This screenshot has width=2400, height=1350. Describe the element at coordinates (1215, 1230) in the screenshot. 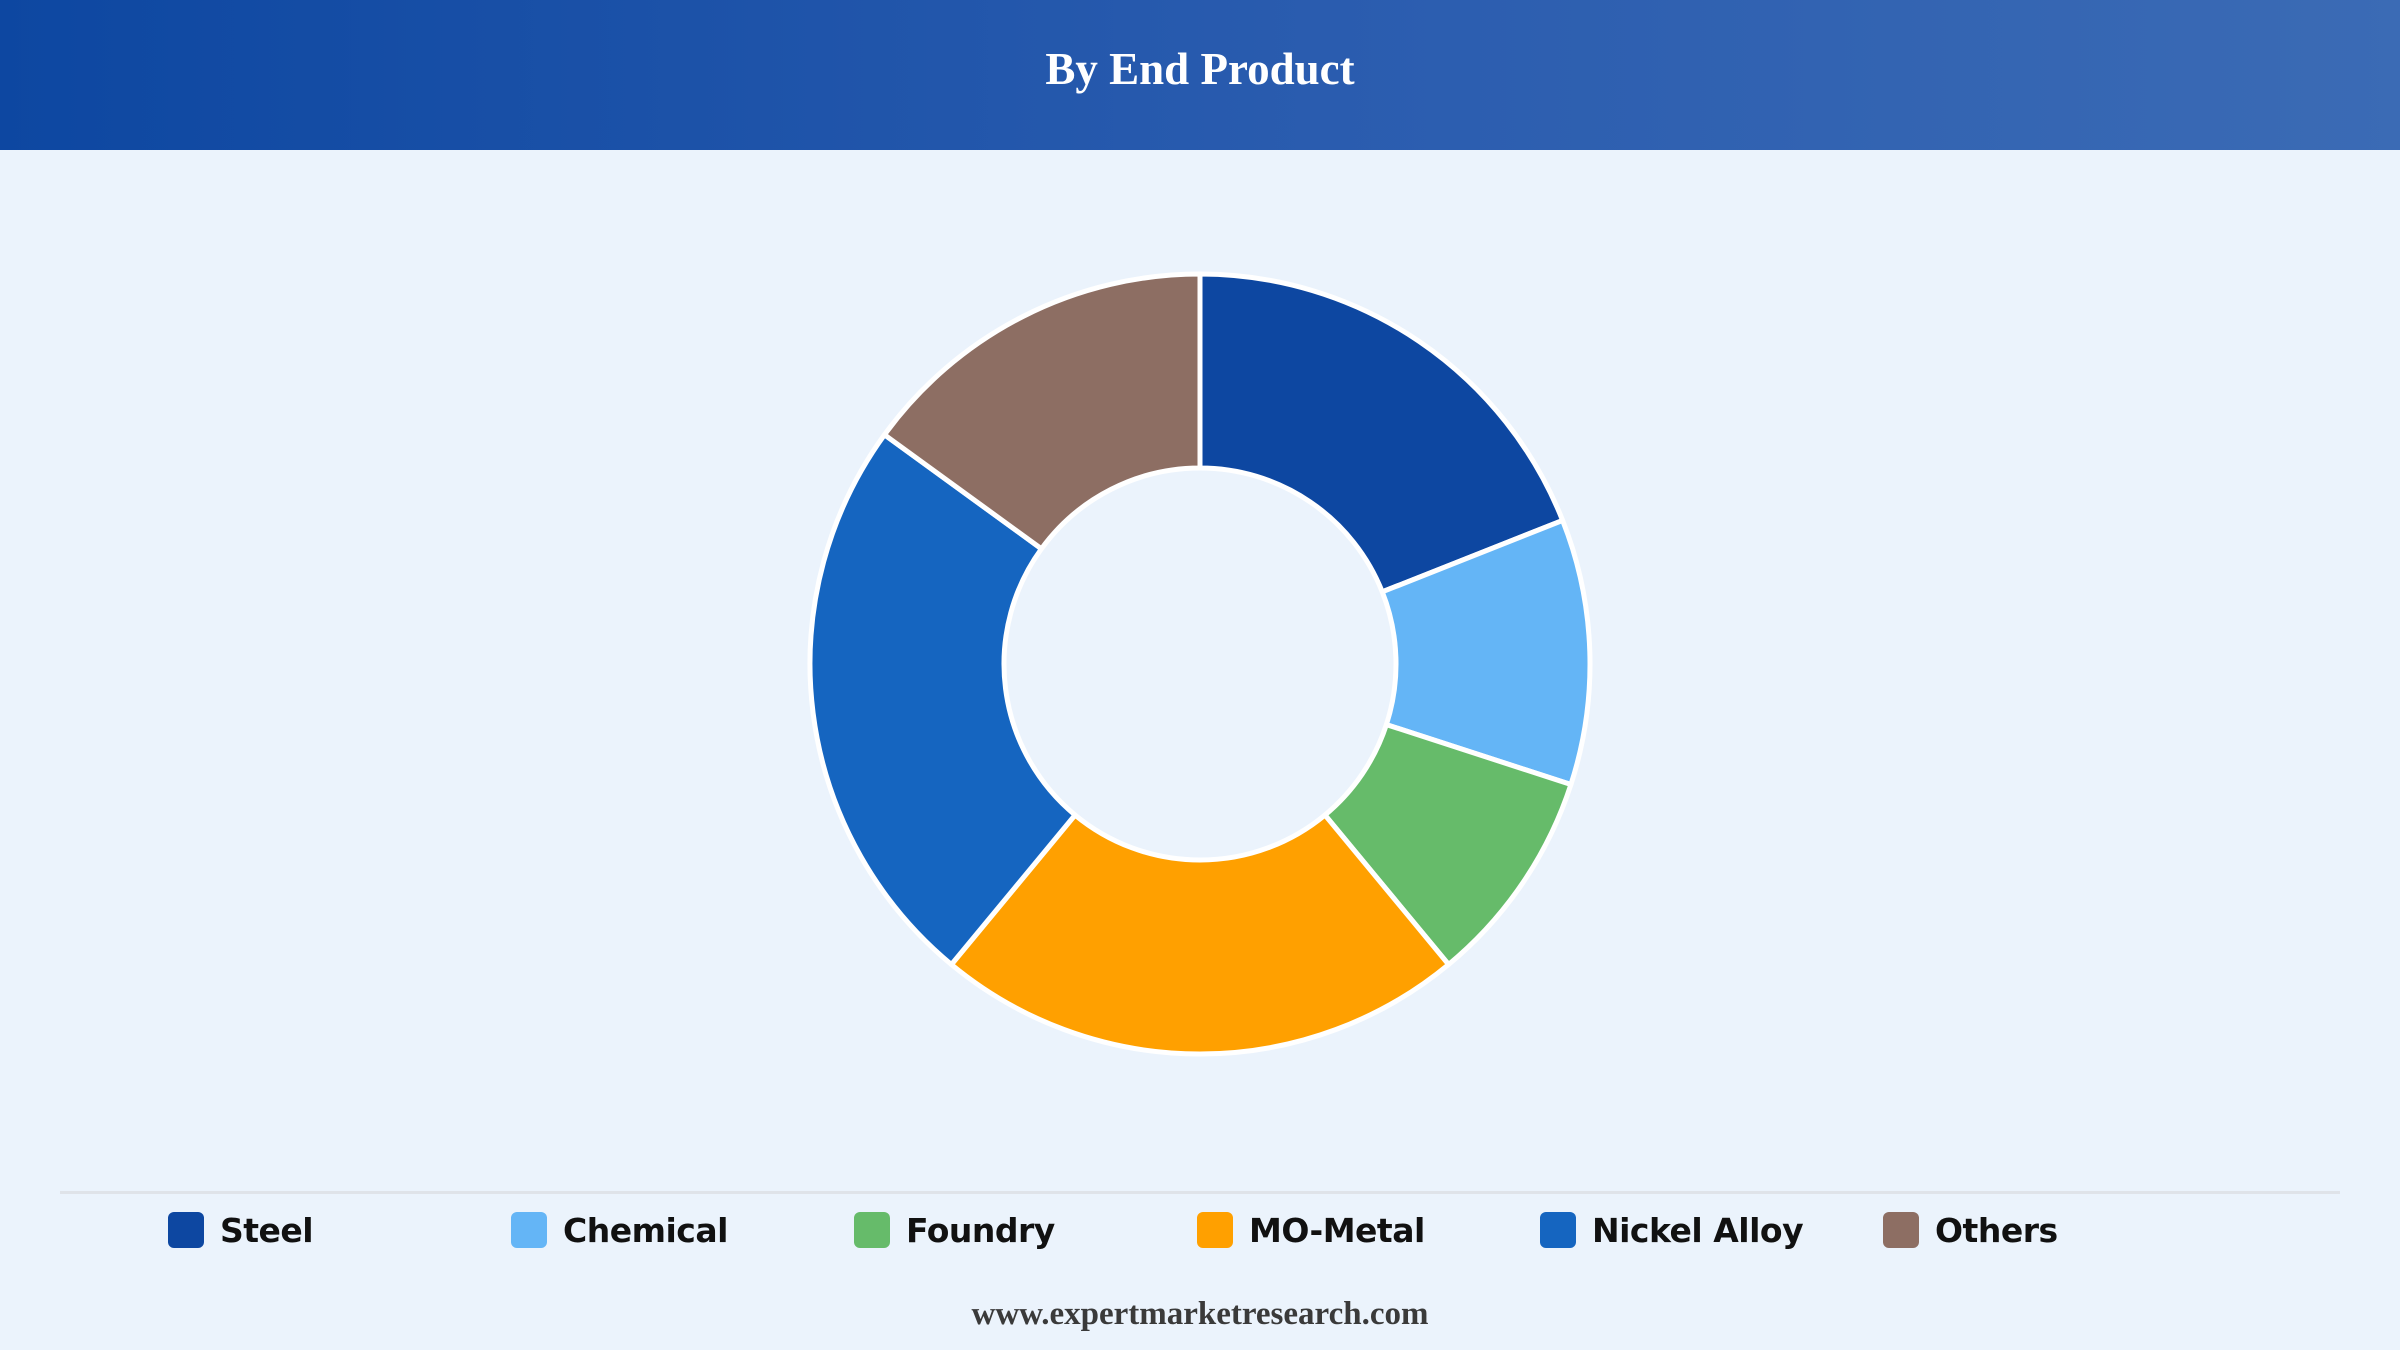

I see `legend-swatch-mo-metal` at that location.